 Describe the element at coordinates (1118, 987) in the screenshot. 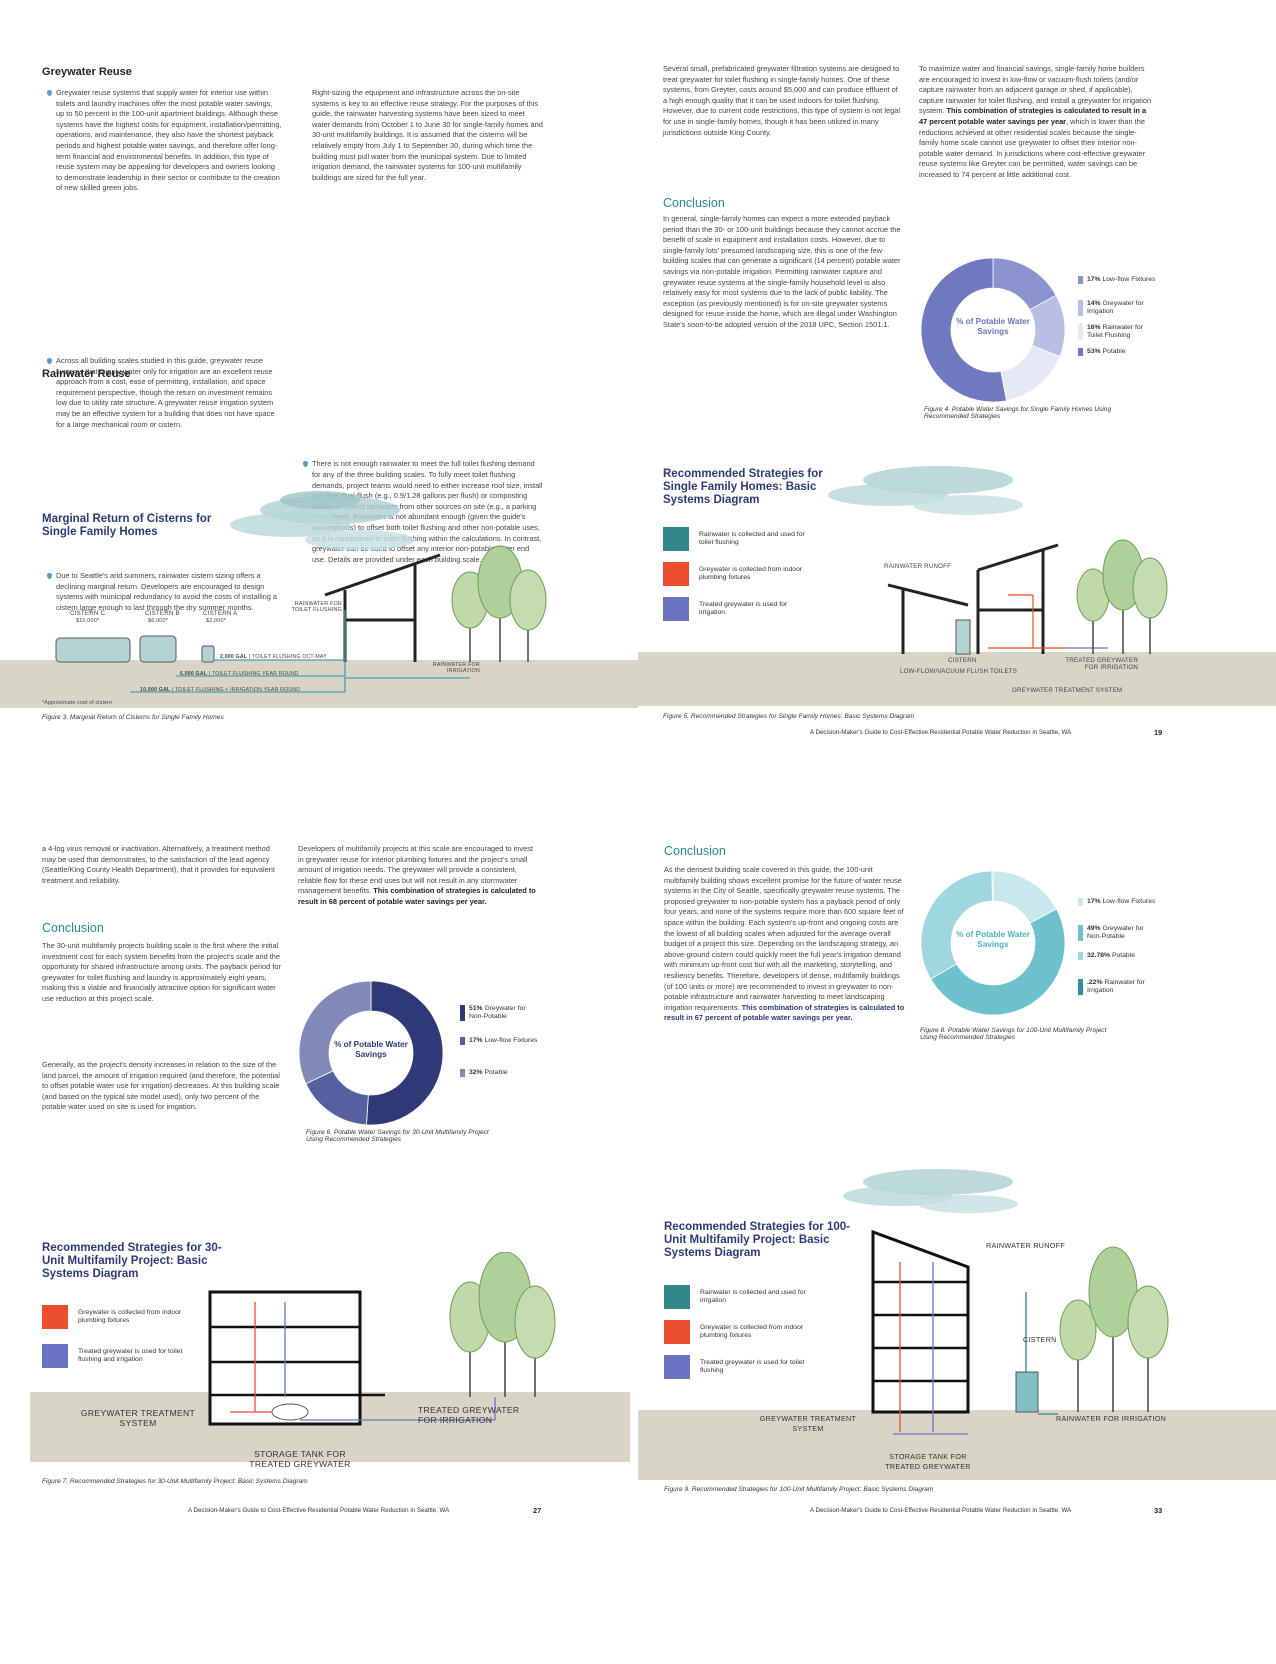

I see `legend-item: .22% Rainwater for Irrigation` at that location.